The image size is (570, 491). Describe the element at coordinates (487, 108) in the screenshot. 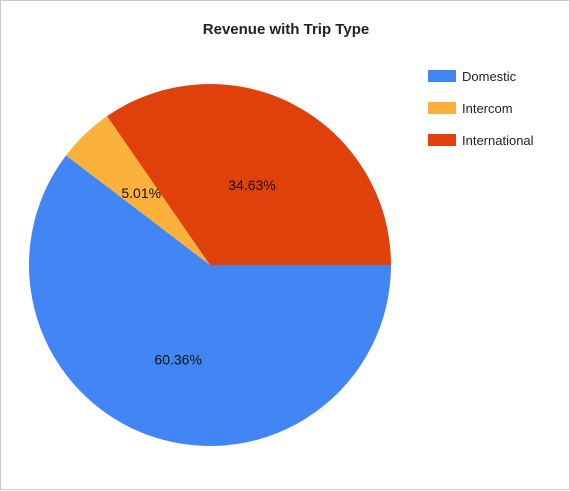

I see `legend-label-intercom: Intercom` at that location.